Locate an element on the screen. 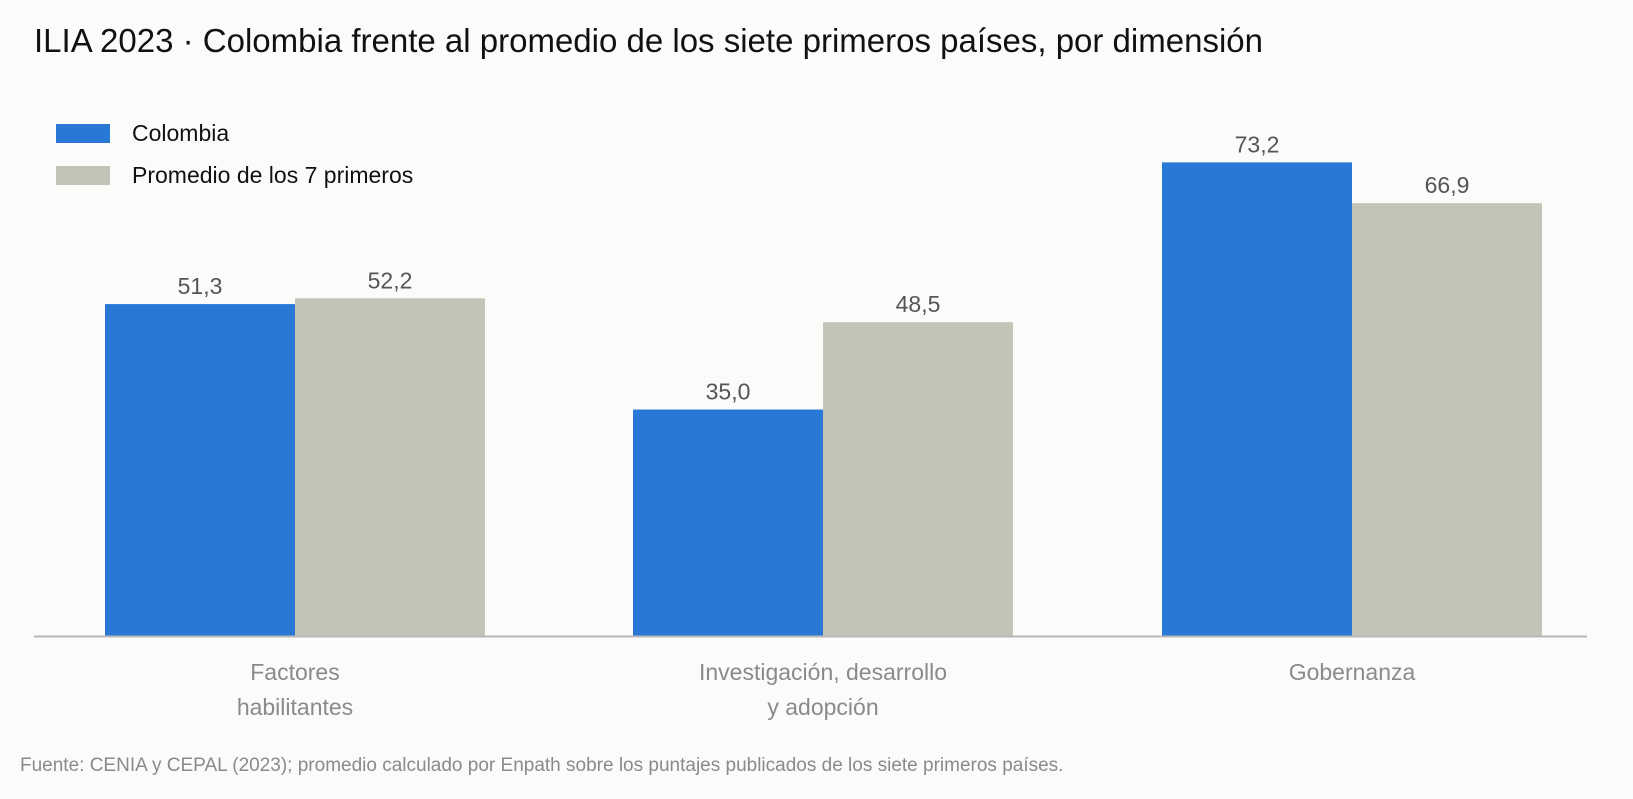 The image size is (1633, 799). value-label: 35,0 is located at coordinates (728, 392).